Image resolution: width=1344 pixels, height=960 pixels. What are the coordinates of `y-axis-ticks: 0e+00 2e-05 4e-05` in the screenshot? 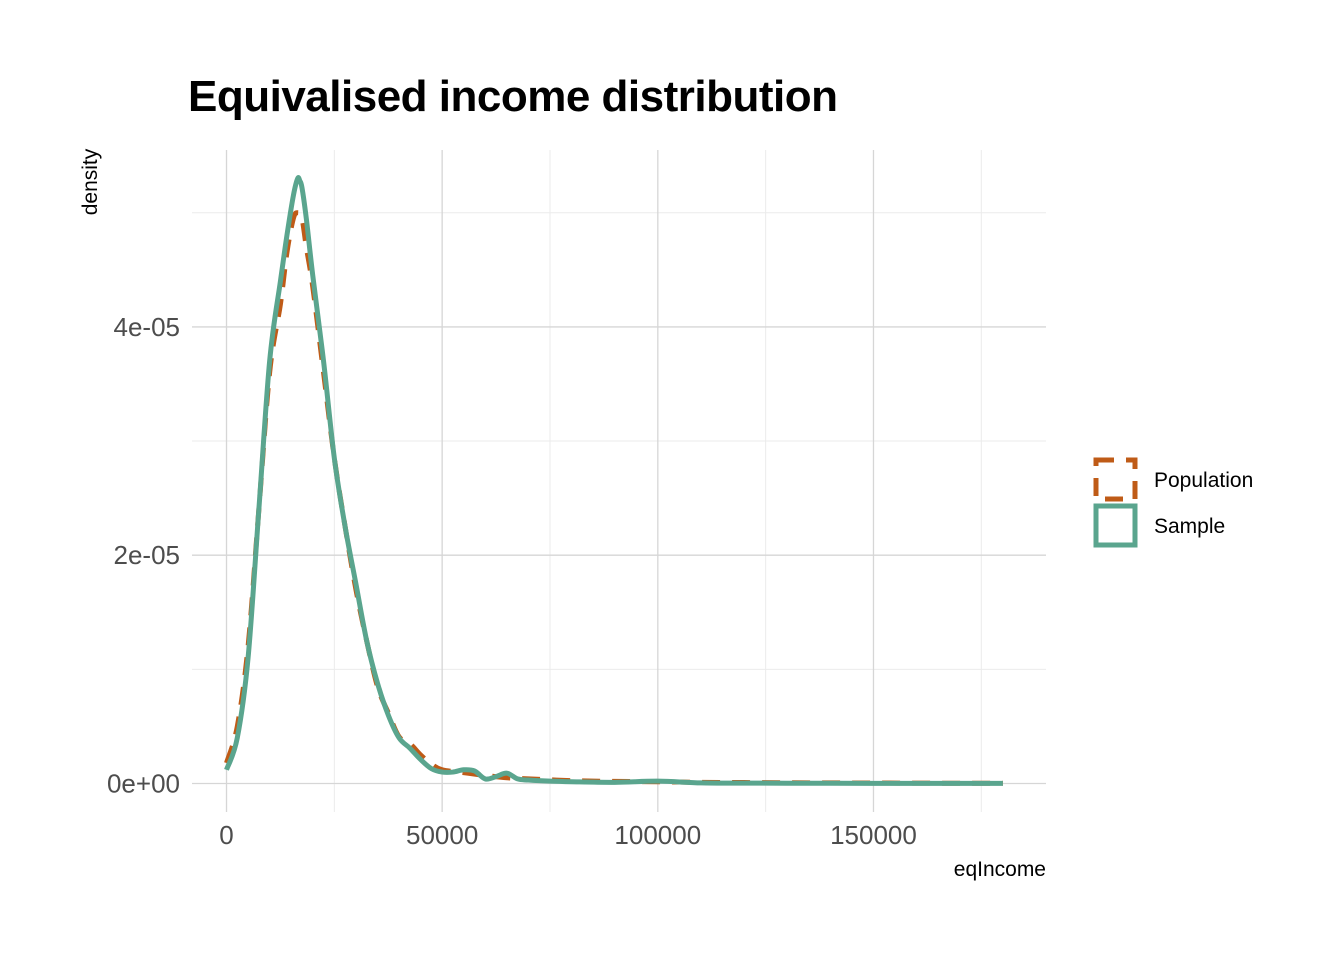 It's located at (143, 555).